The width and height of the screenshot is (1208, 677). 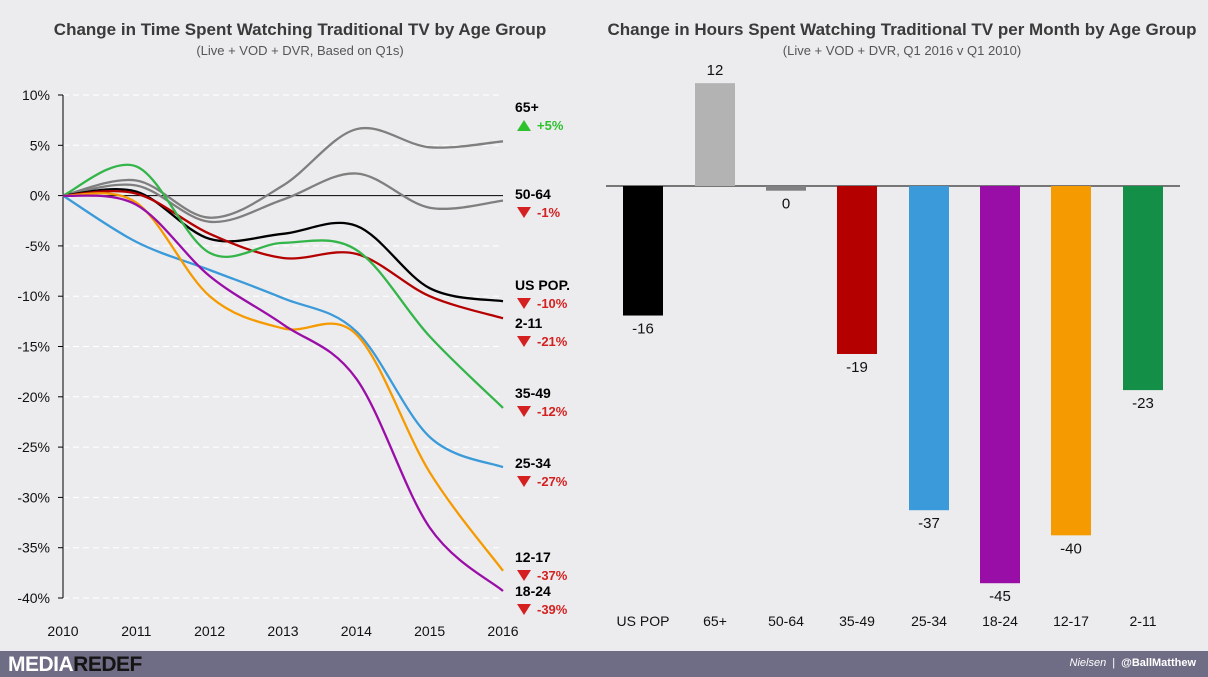 What do you see at coordinates (1000, 596) in the screenshot?
I see `bar-value-label: -45` at bounding box center [1000, 596].